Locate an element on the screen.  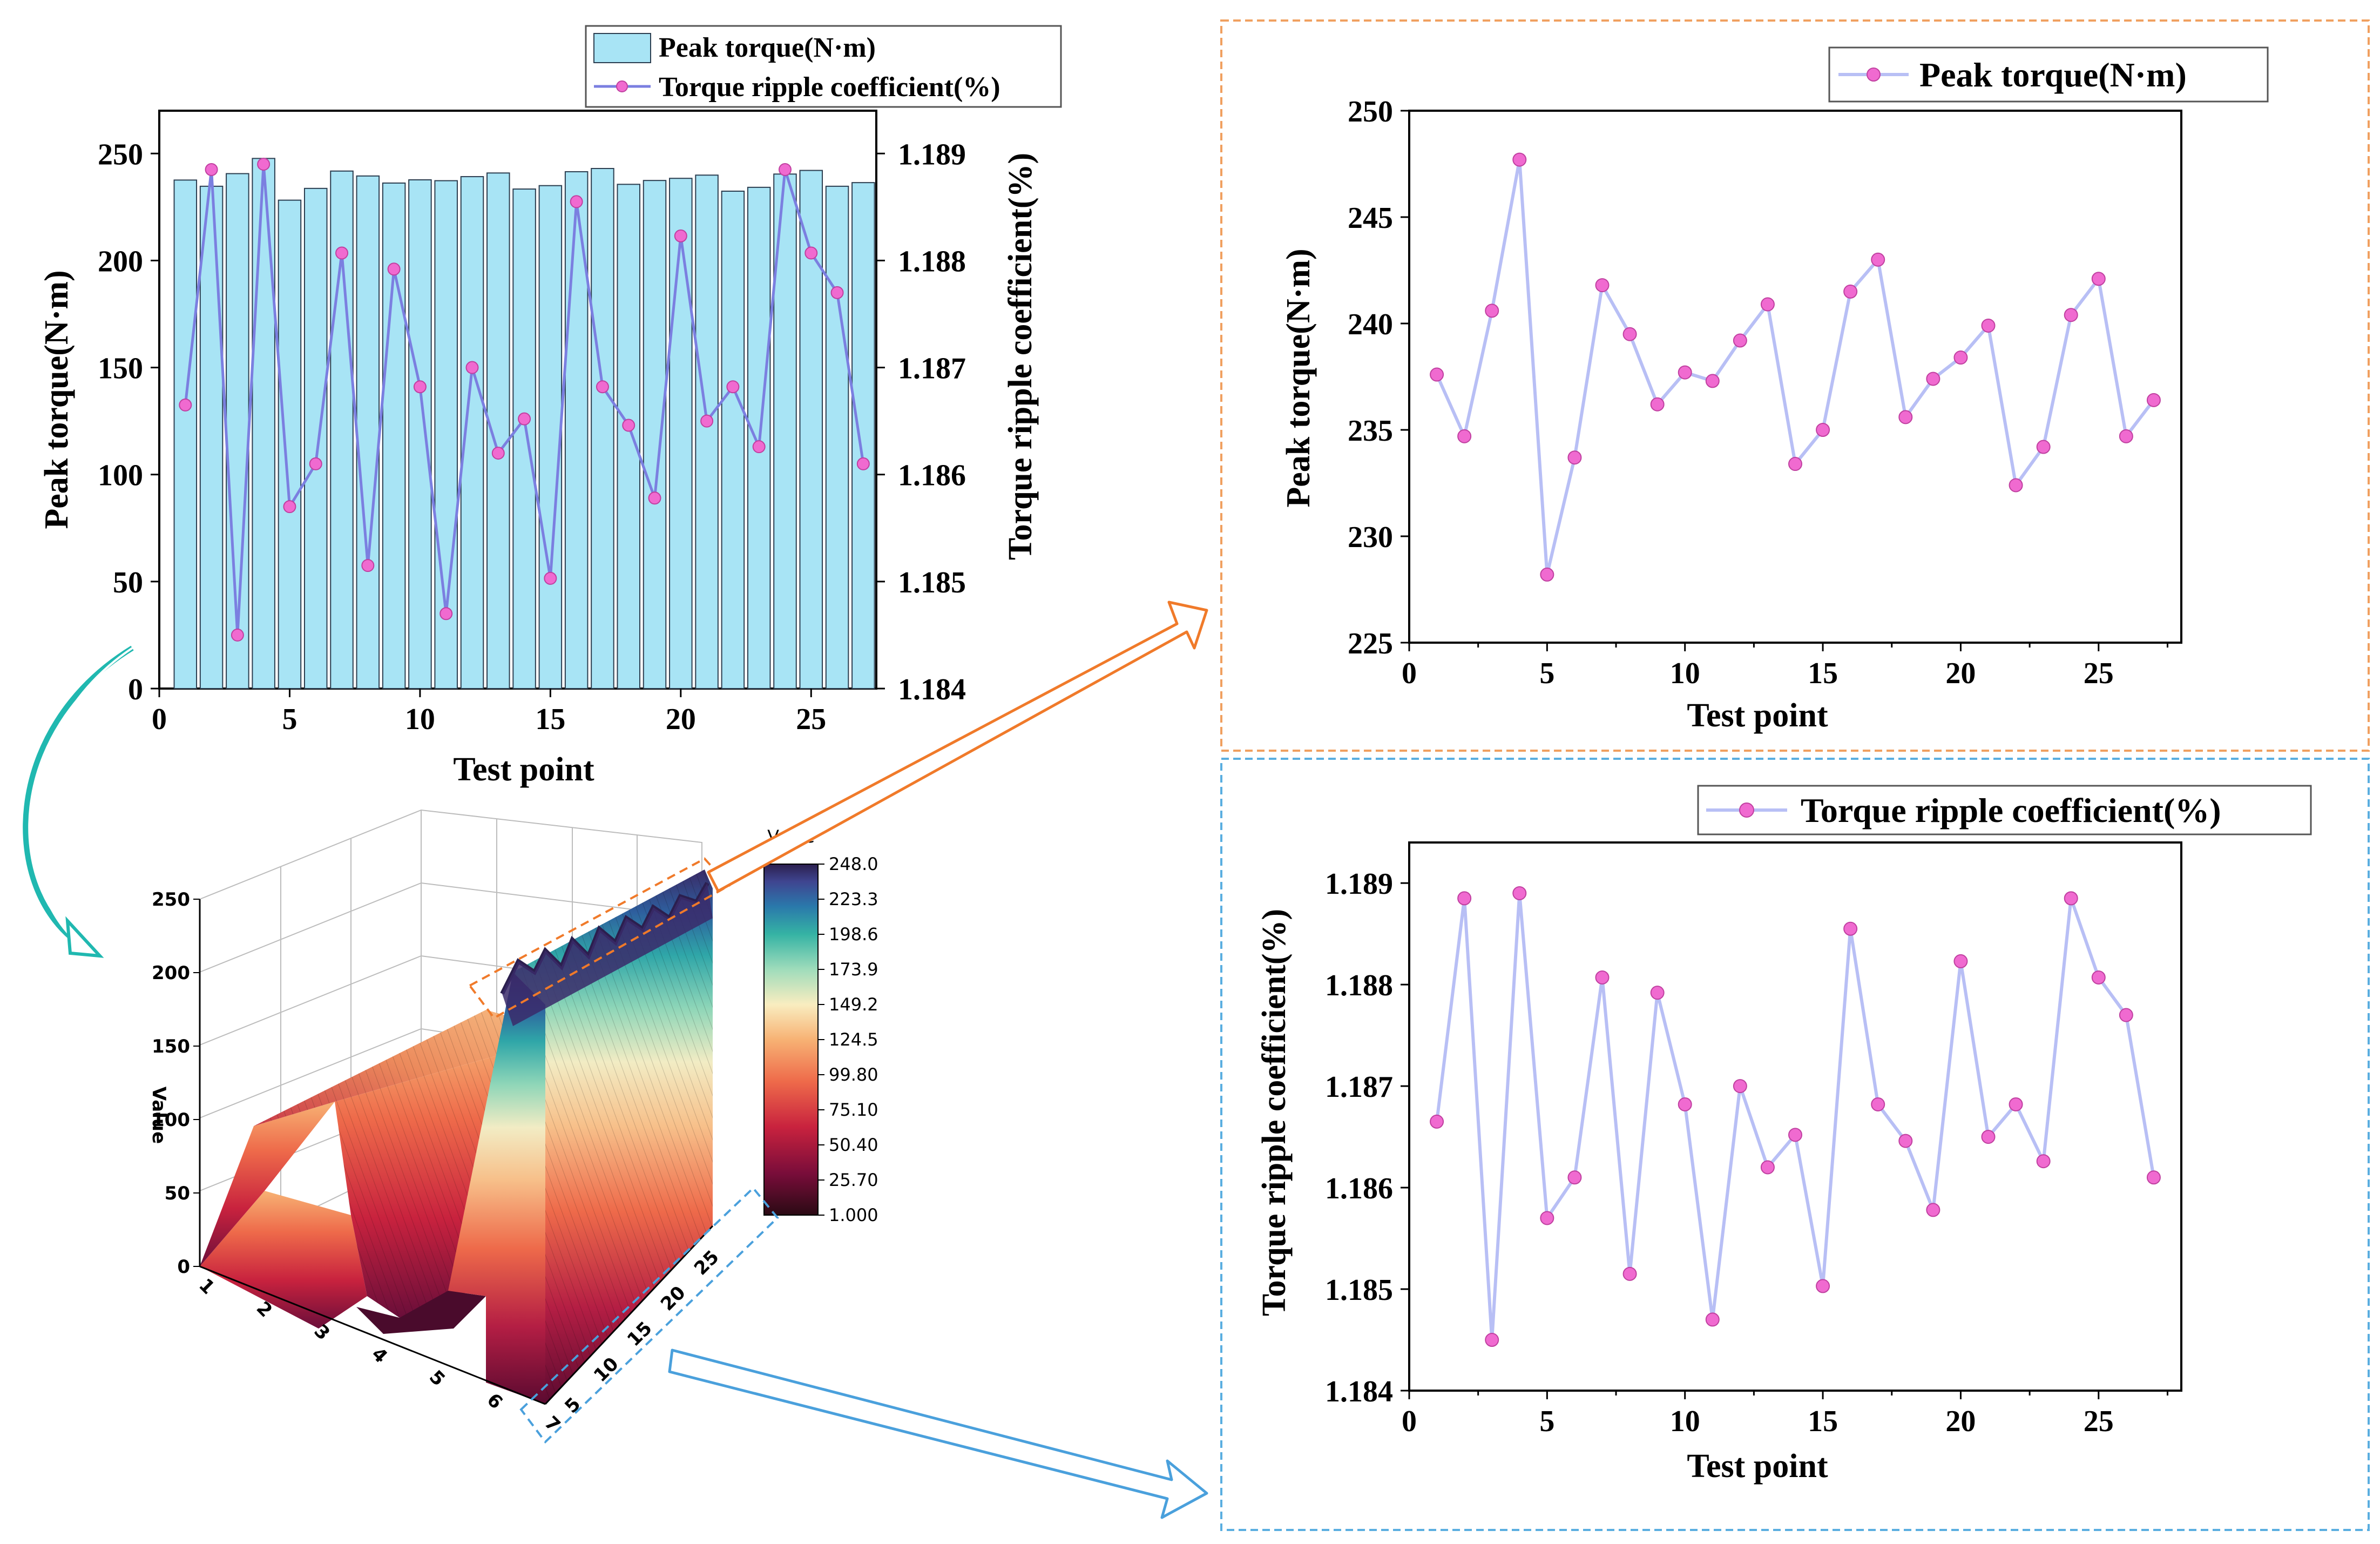
peak-x-tick-label-20: 20 is located at coordinates (1960, 673).